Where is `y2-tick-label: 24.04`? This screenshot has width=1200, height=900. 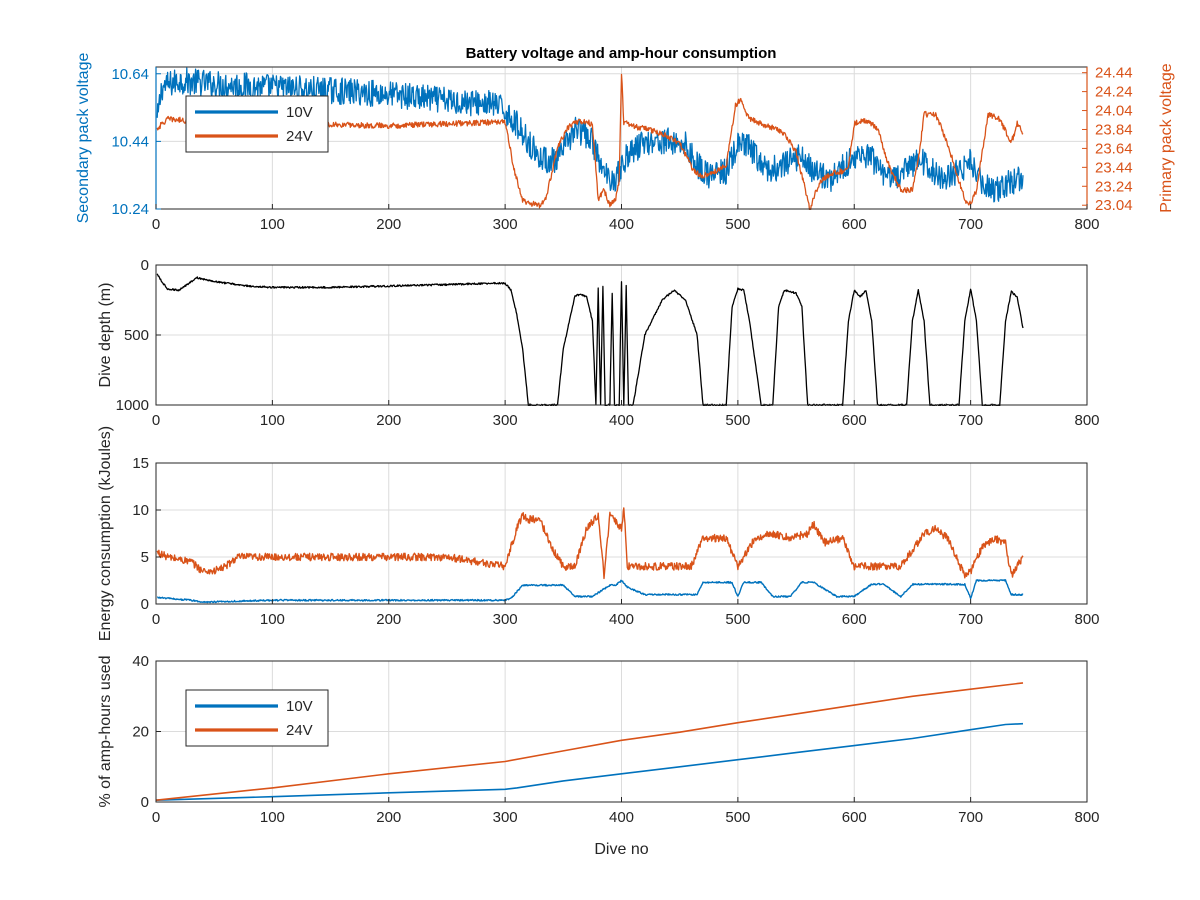
y2-tick-label: 24.04 is located at coordinates (1114, 111).